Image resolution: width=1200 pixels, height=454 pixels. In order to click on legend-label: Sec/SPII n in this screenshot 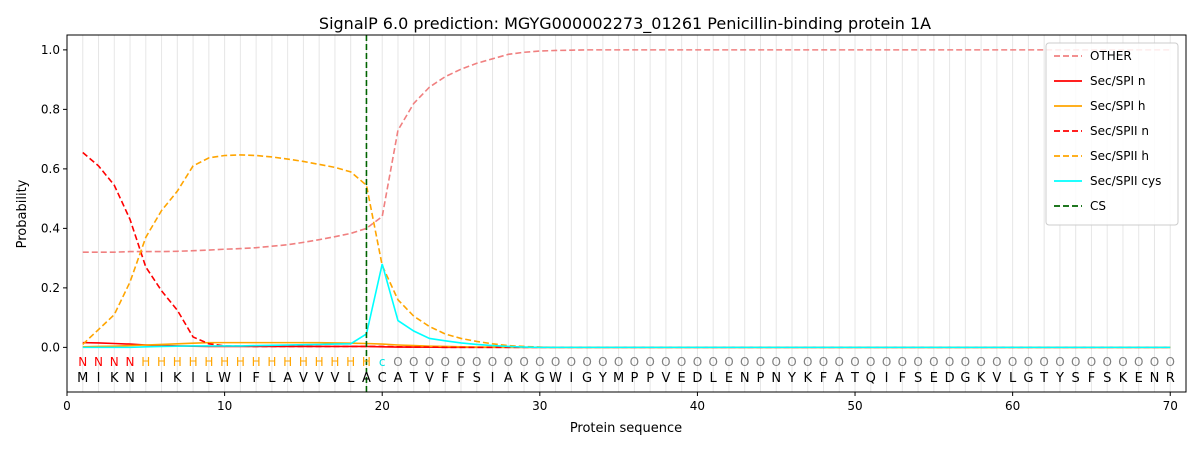, I will do `click(1119, 131)`.